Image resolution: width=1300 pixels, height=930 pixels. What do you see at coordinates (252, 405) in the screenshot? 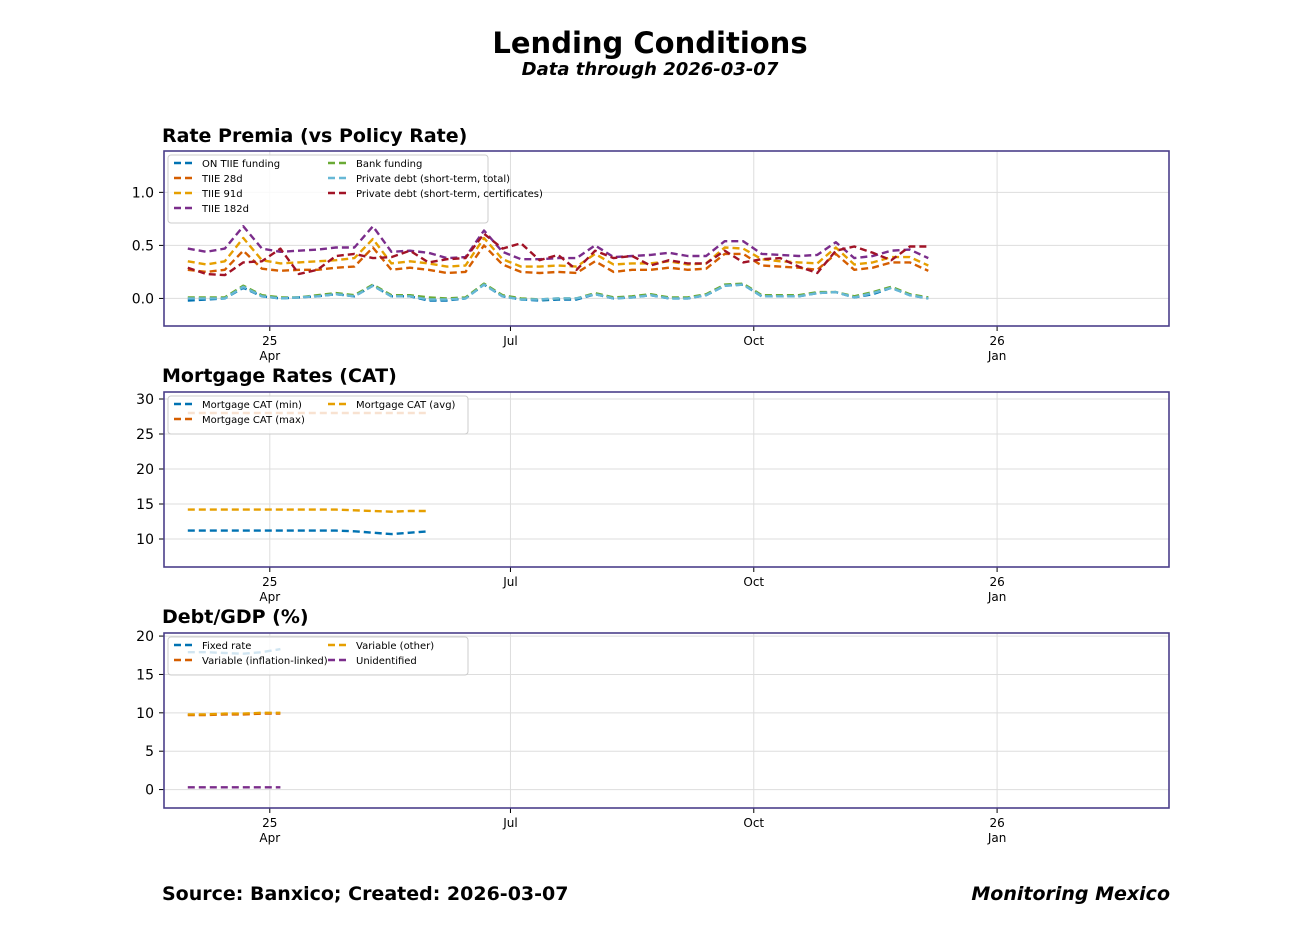
I see `legend-label: Mortgage CAT (min)` at bounding box center [252, 405].